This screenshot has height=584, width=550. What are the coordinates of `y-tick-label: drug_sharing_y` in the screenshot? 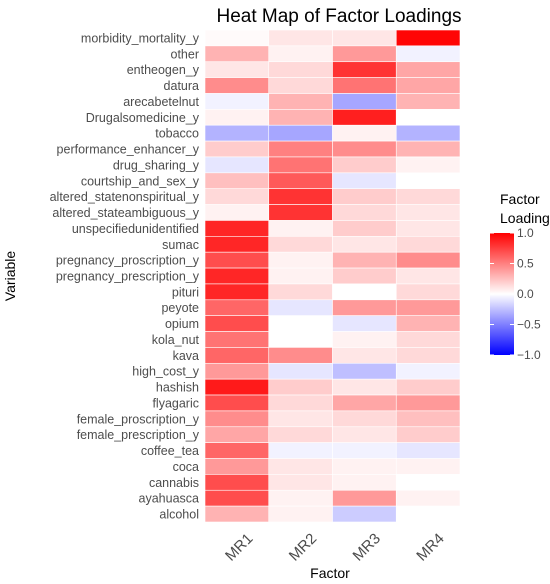 It's located at (156, 165).